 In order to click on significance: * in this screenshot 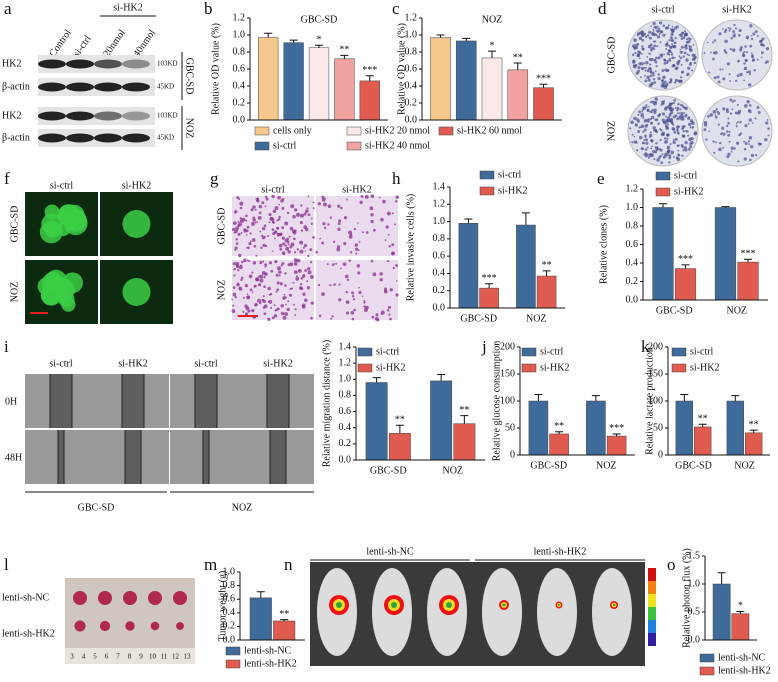, I will do `click(740, 606)`.